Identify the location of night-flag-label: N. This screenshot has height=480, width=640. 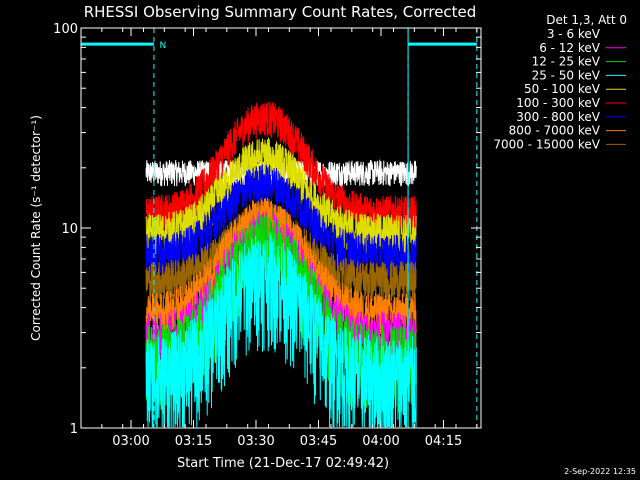
(163, 46).